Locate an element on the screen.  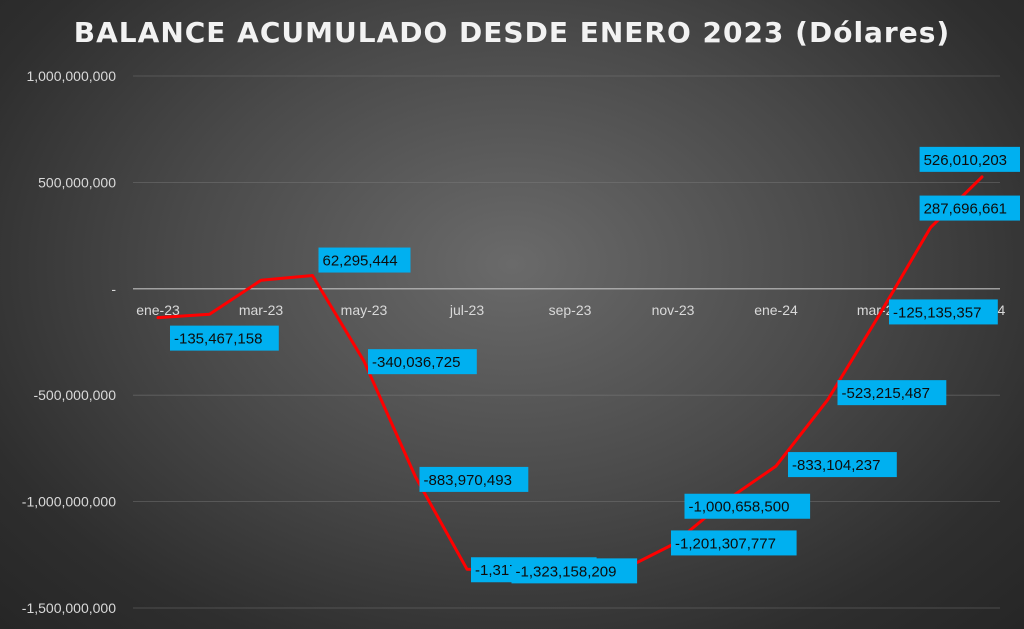
data-label-text: -523,215,487 is located at coordinates (886, 393).